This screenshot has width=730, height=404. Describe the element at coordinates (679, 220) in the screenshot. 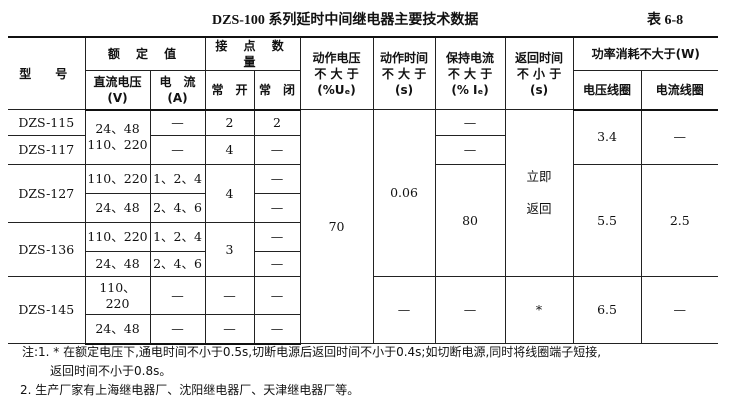

I see `current-coil-cell: 2.5` at that location.